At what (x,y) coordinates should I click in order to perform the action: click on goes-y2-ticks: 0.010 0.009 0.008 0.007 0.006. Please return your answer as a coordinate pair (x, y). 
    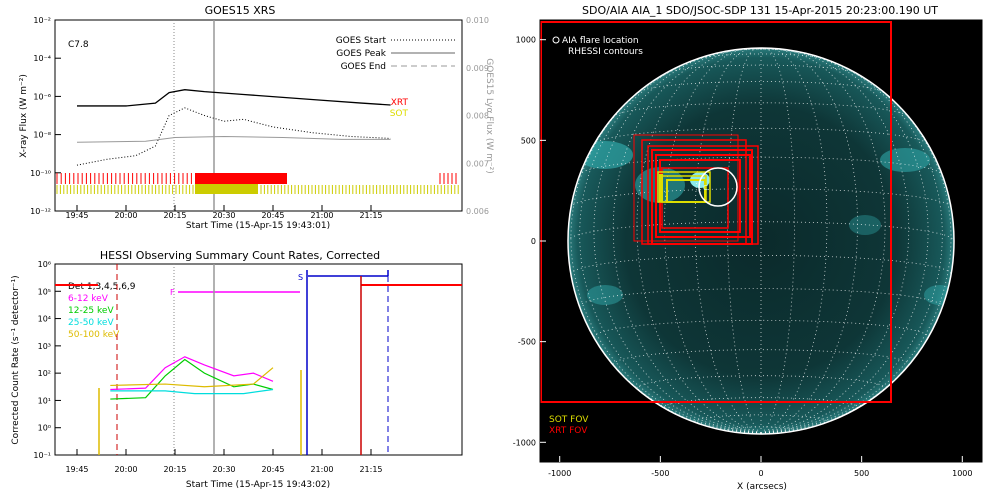
    Looking at the image, I should click on (477, 116).